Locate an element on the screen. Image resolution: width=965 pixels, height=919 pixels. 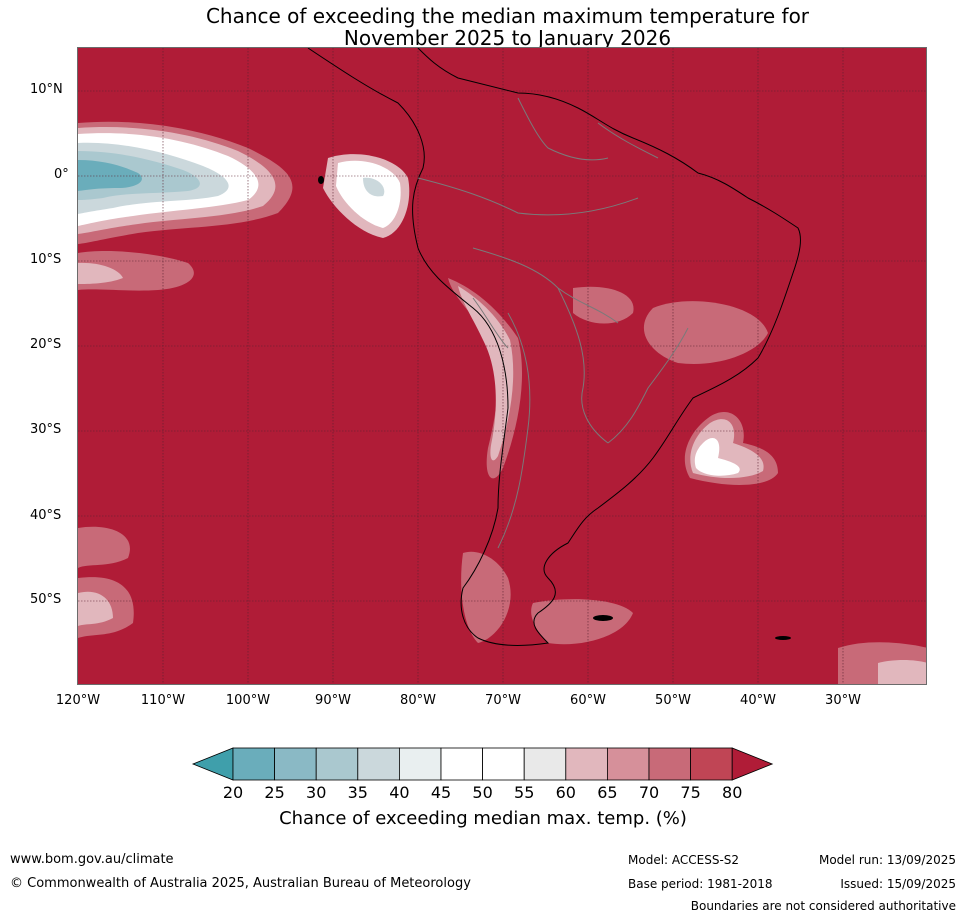
lat-label-10n: 10°N is located at coordinates (46, 89).